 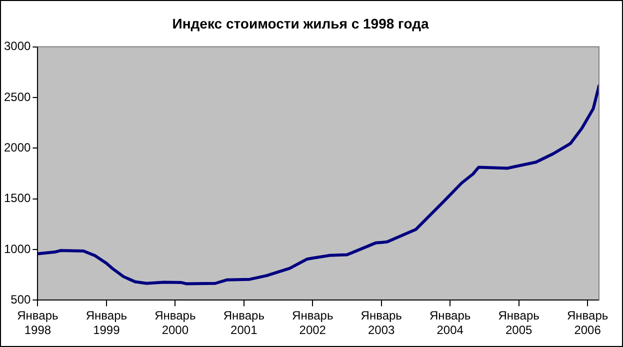 I want to click on y-tick-label: 2000, so click(x=18, y=147).